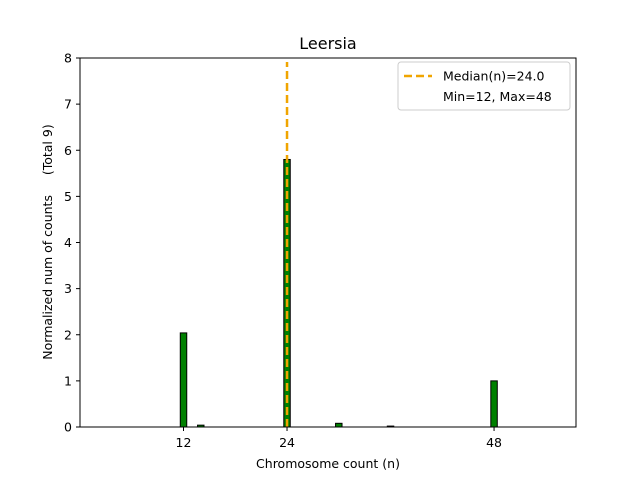  Describe the element at coordinates (494, 442) in the screenshot. I see `x-tick-label-48: 48` at that location.